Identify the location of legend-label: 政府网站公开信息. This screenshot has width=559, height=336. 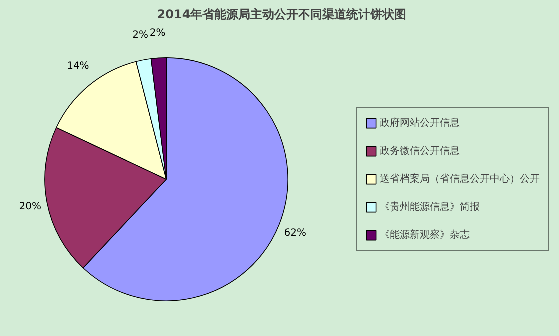
(420, 123).